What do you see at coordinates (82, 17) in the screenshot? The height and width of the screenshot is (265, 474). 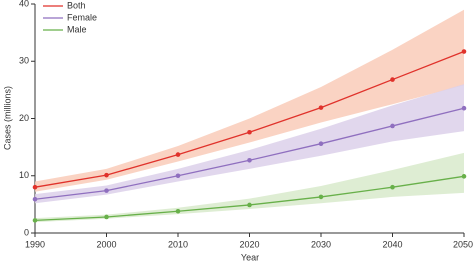 I see `legend-label: Female` at bounding box center [82, 17].